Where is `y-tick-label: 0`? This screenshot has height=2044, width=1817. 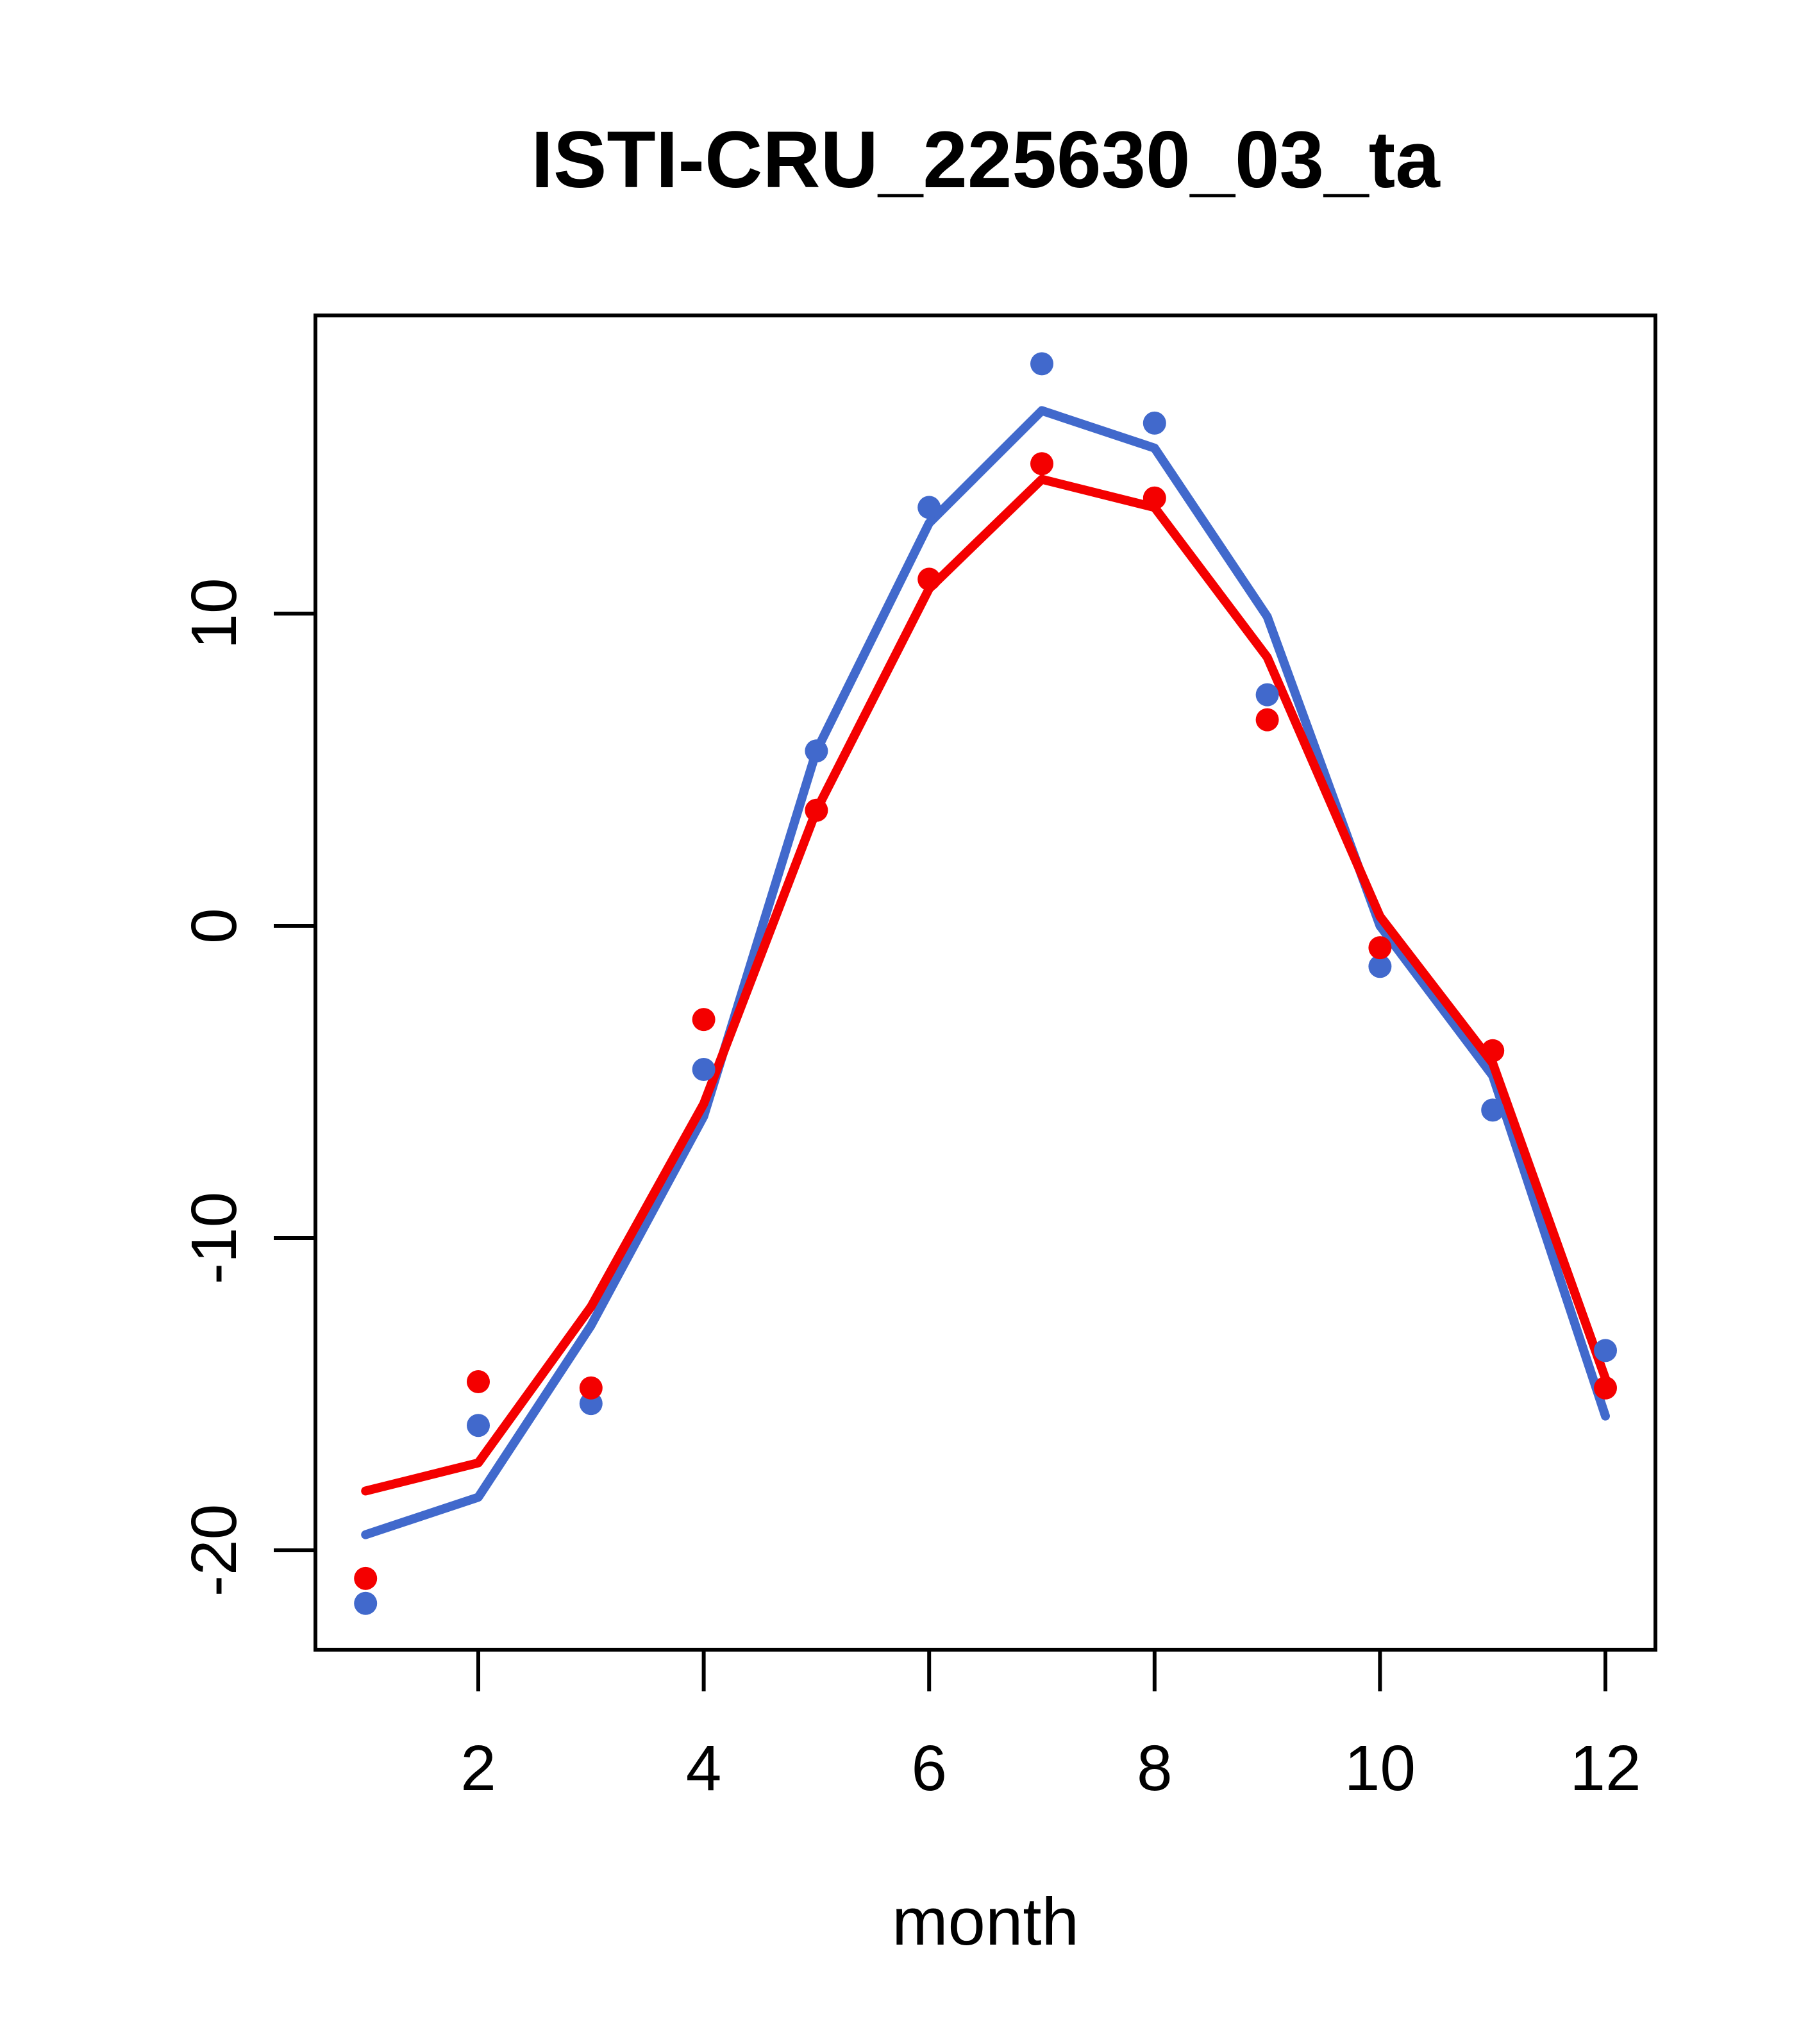
y-tick-label: 0 is located at coordinates (214, 926).